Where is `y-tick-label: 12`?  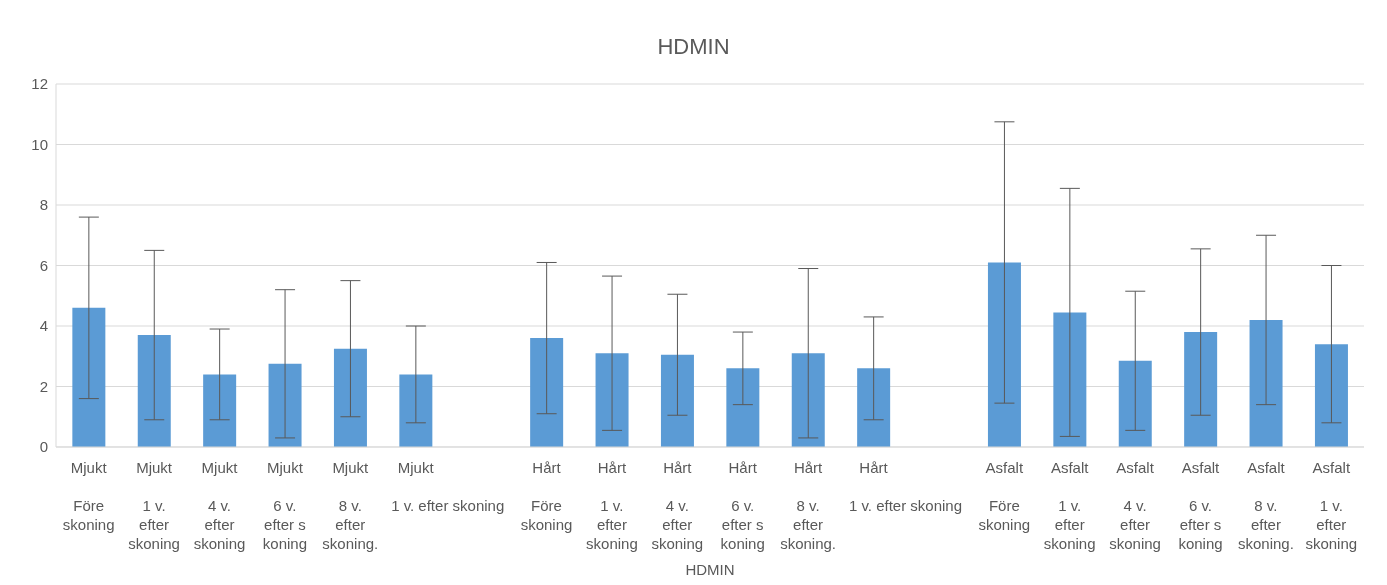
y-tick-label: 12 is located at coordinates (39, 84).